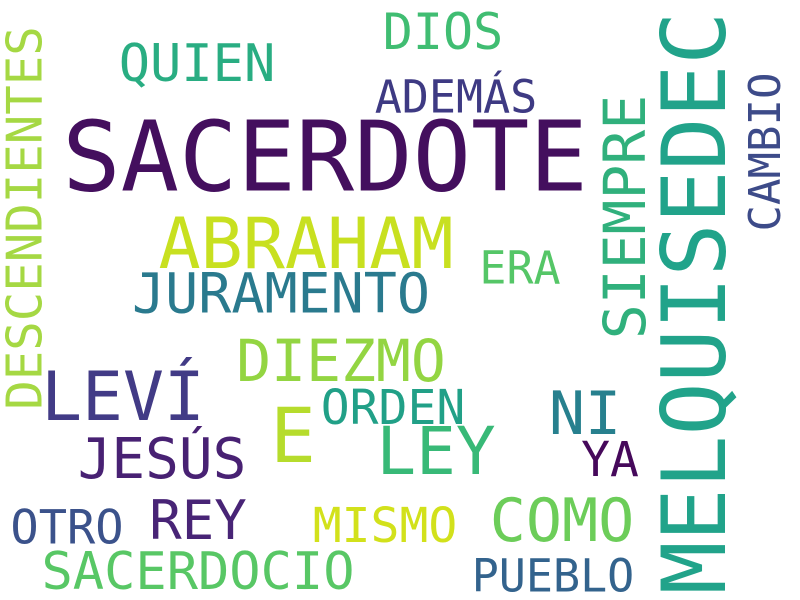 The image size is (800, 600). What do you see at coordinates (520, 268) in the screenshot?
I see `word-era: ERA` at bounding box center [520, 268].